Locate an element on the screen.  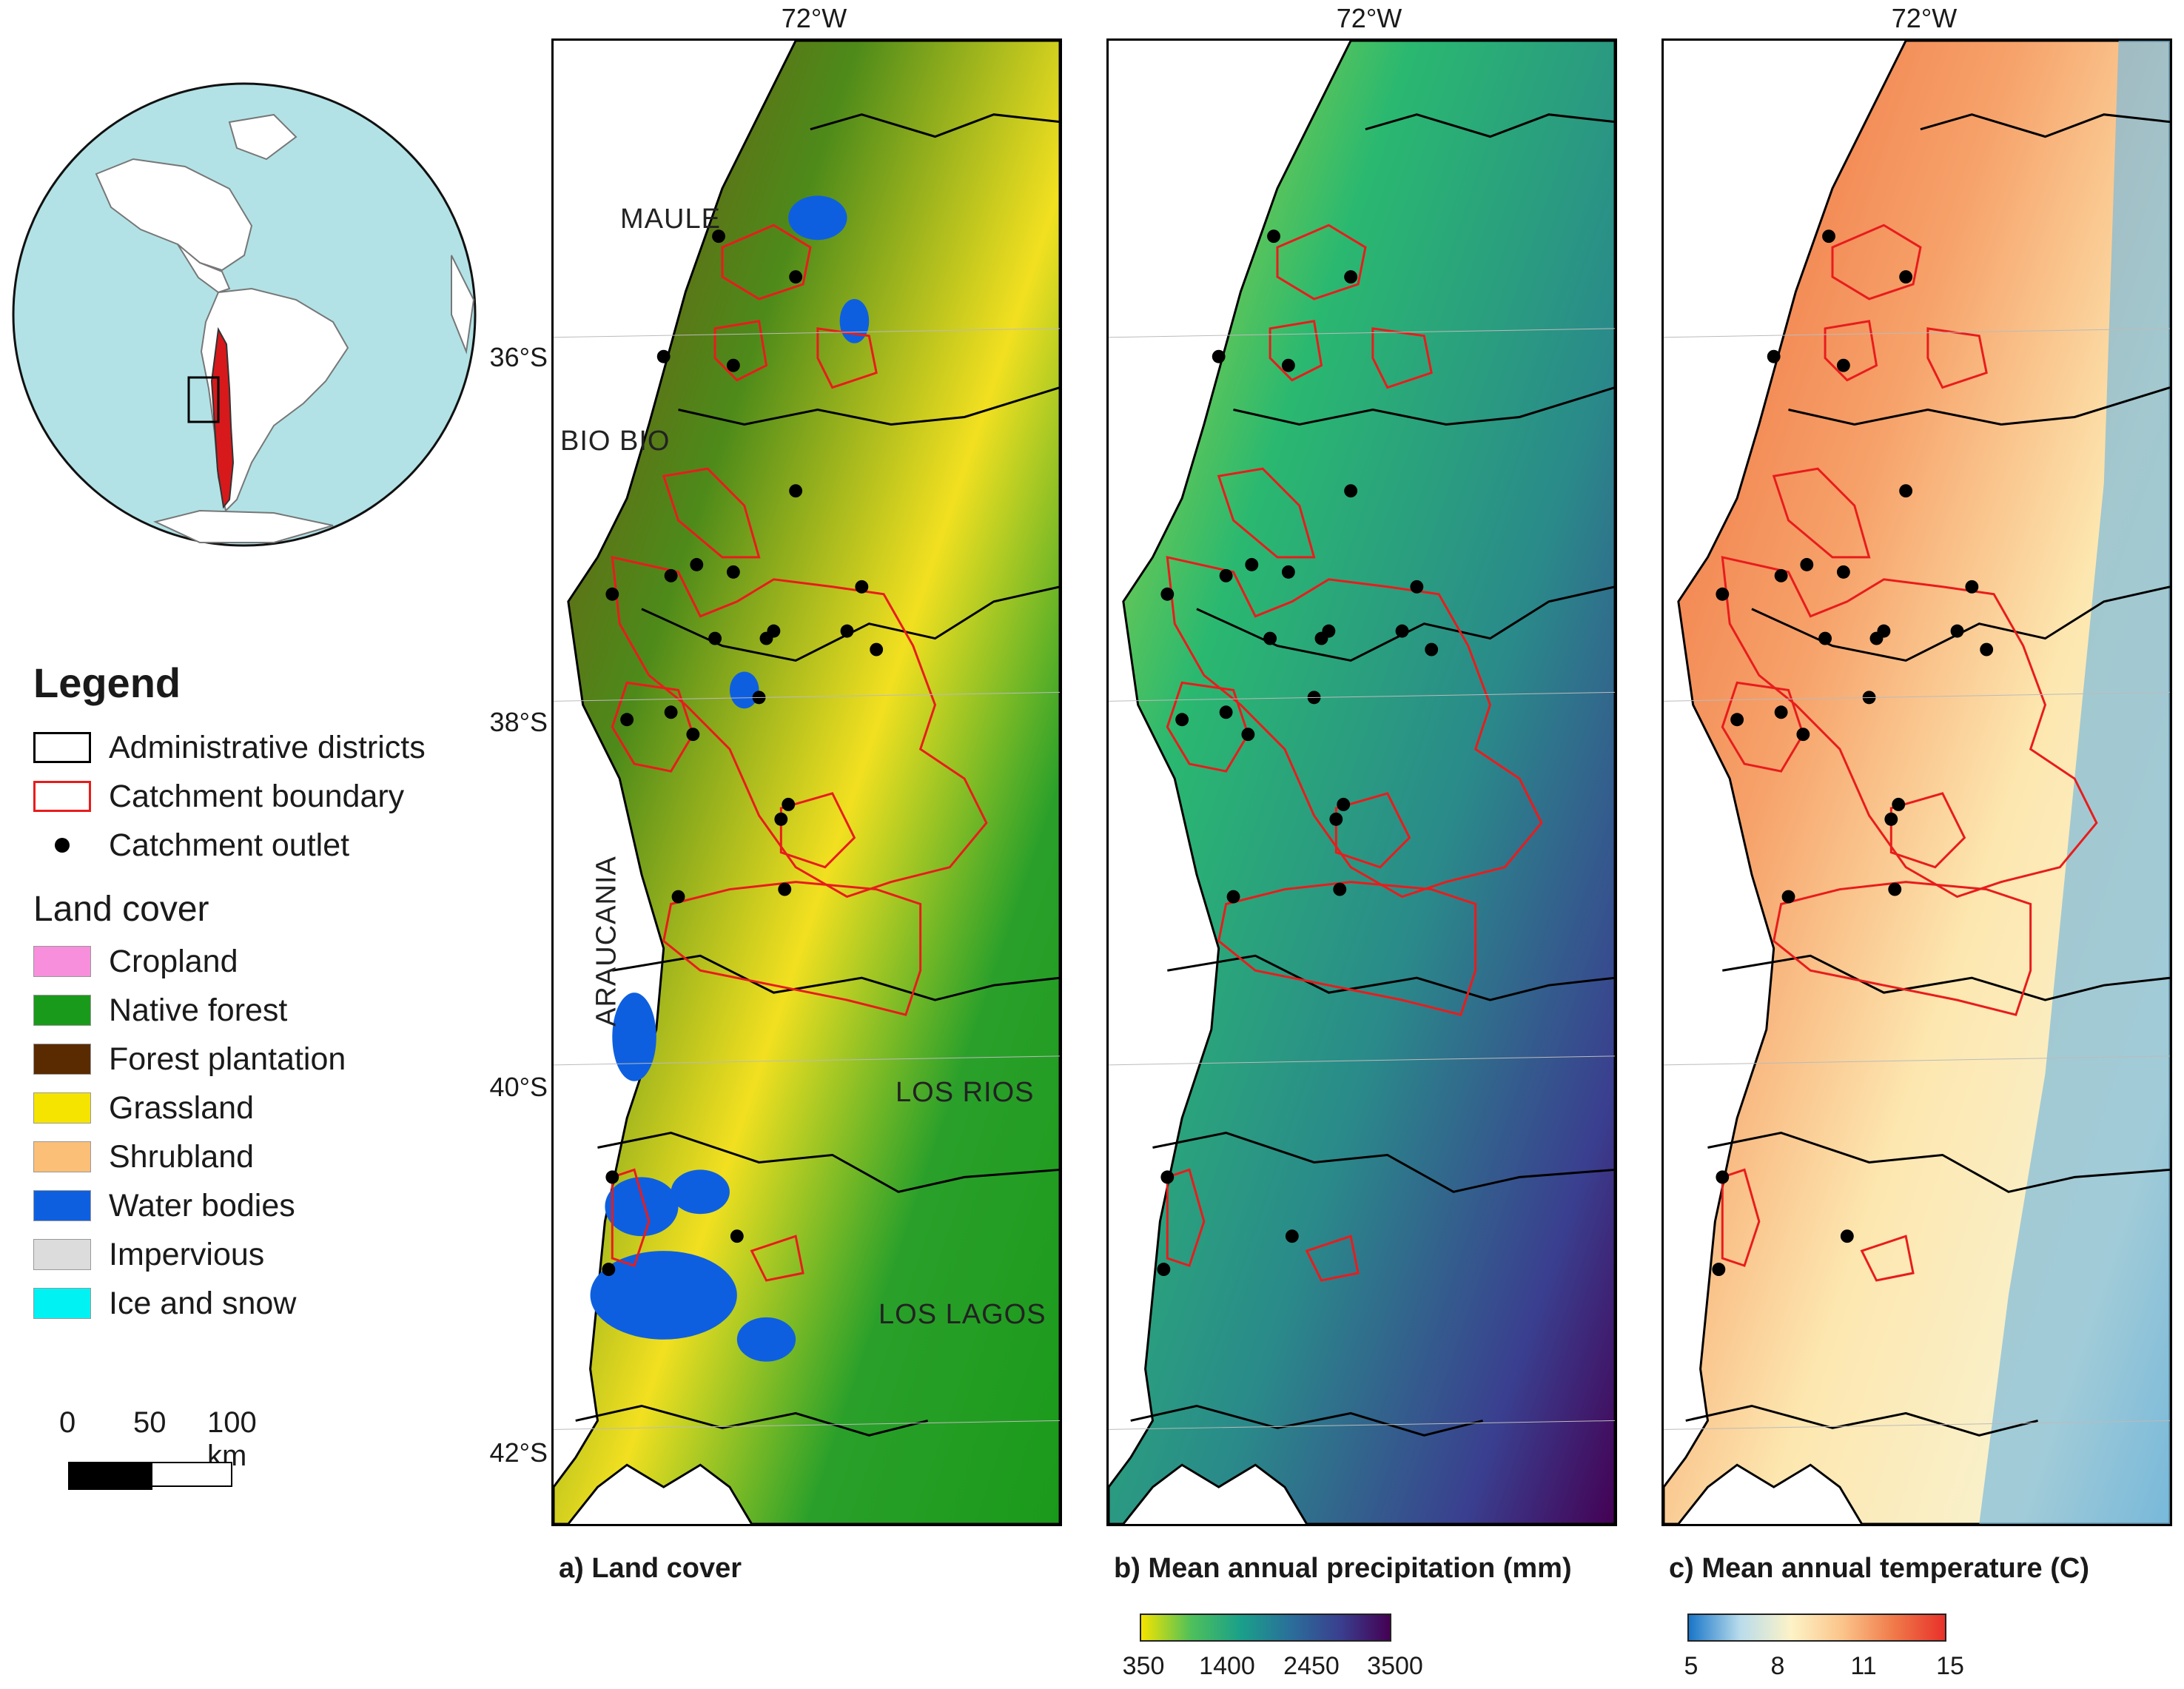
catchment-swatch is located at coordinates (62, 796).